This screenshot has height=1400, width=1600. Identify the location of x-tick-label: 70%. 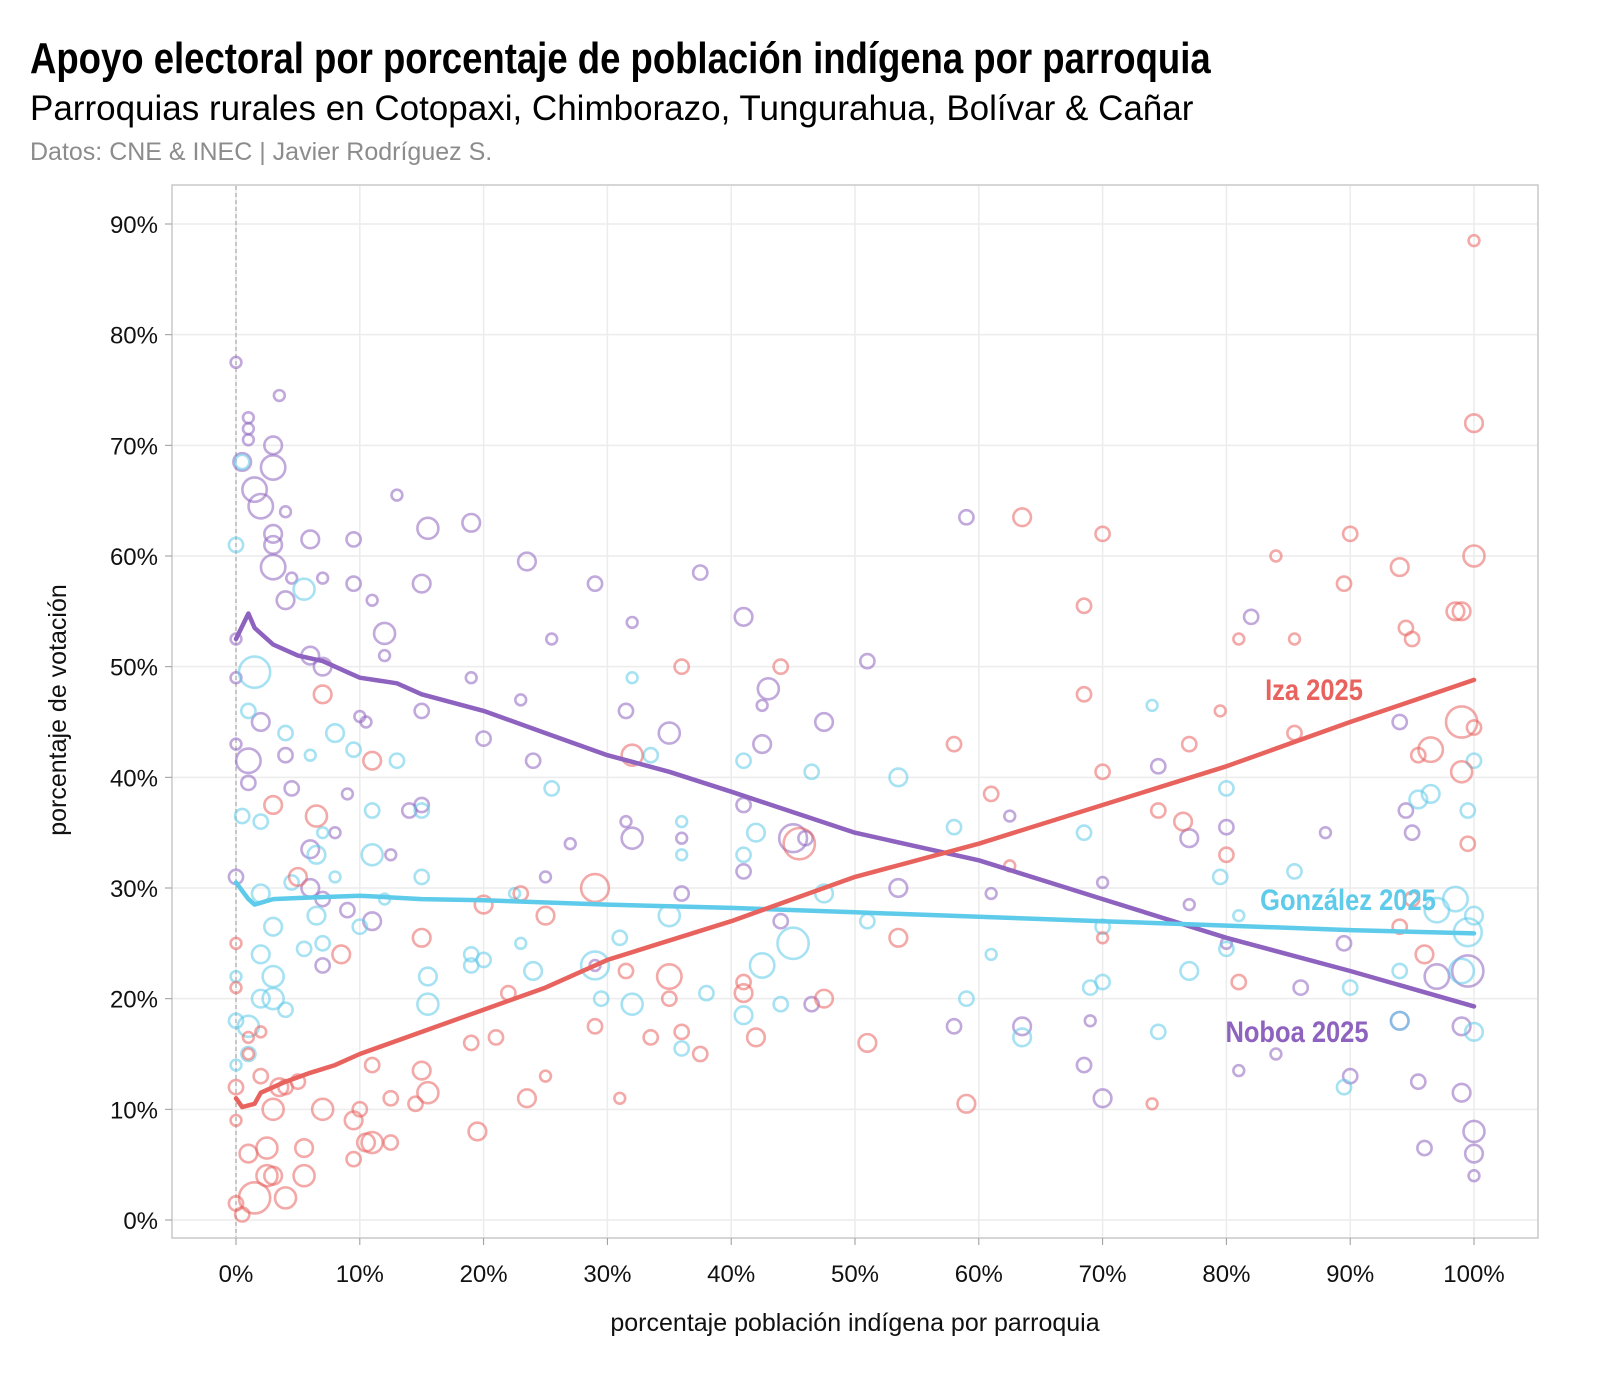
(1103, 1274).